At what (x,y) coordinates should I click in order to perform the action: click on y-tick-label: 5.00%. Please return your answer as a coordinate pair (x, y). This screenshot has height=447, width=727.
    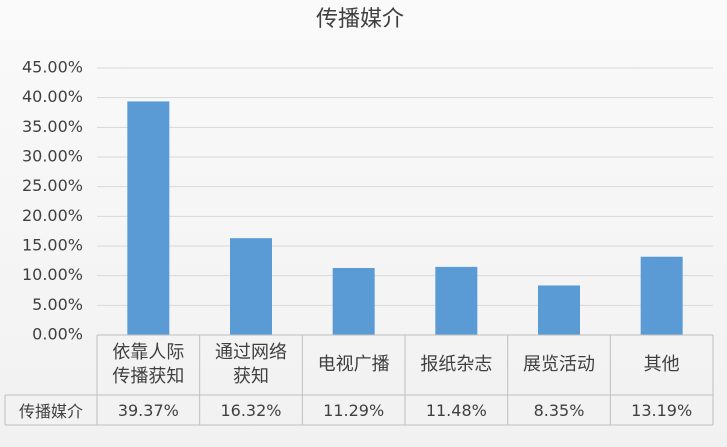
    Looking at the image, I should click on (57, 304).